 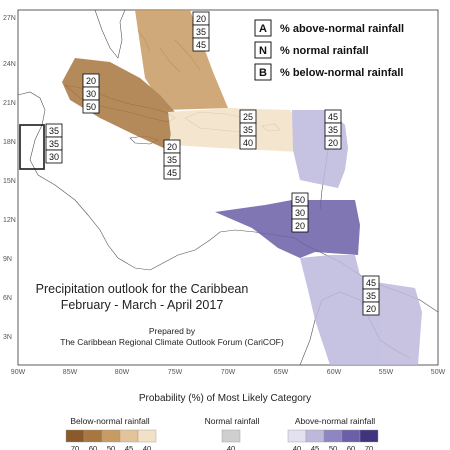 What do you see at coordinates (287, 229) in the screenshot?
I see `region-southern-caribbean` at bounding box center [287, 229].